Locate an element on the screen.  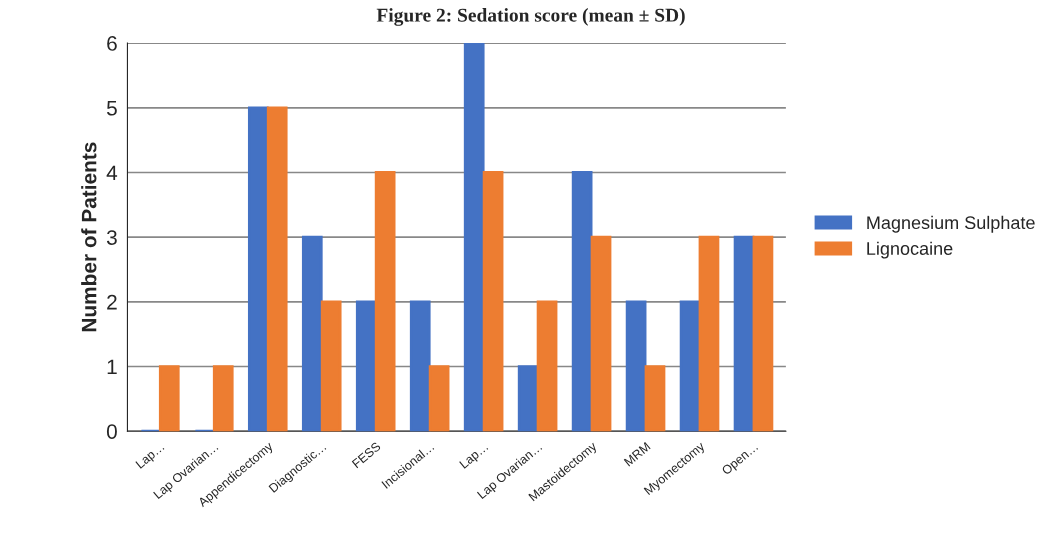
y-tick-label: 4 is located at coordinates (112, 173).